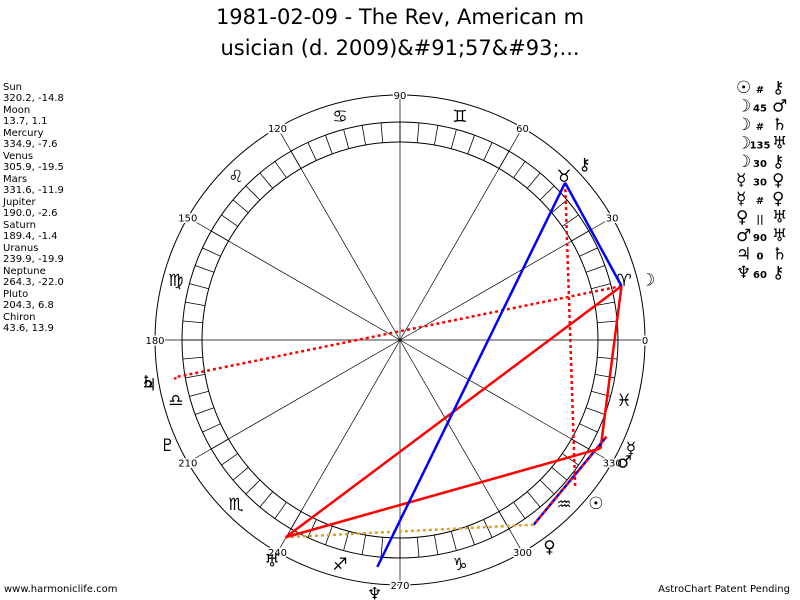  I want to click on aspect-label: 45, so click(760, 109).